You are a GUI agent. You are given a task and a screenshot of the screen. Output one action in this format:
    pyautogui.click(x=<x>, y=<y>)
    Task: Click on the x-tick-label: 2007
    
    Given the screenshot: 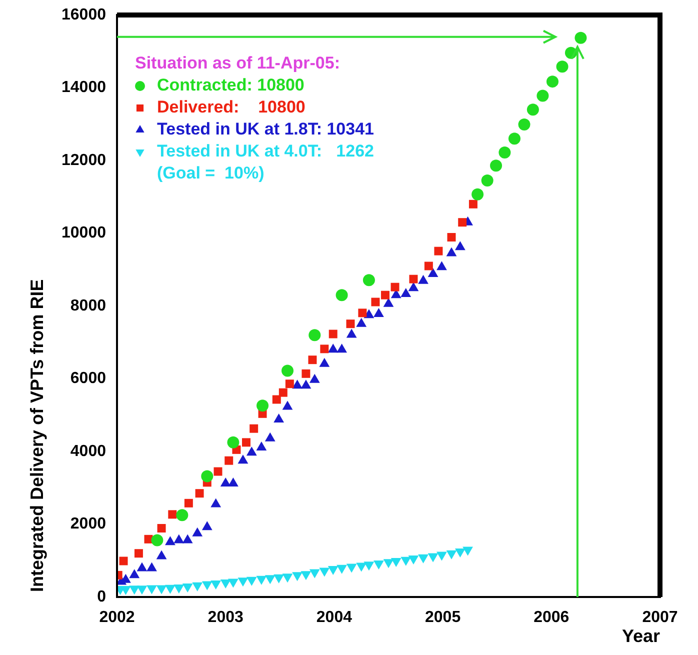 What is the action you would take?
    pyautogui.click(x=660, y=617)
    